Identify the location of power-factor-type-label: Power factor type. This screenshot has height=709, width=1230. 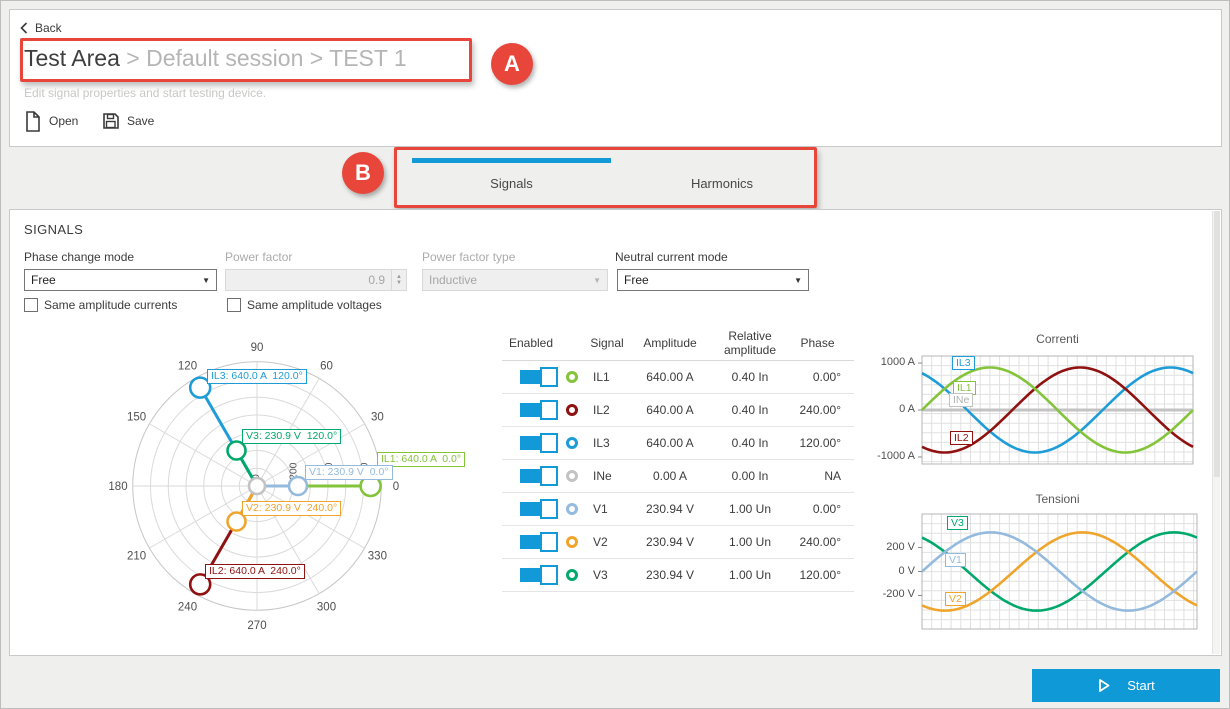
(469, 257).